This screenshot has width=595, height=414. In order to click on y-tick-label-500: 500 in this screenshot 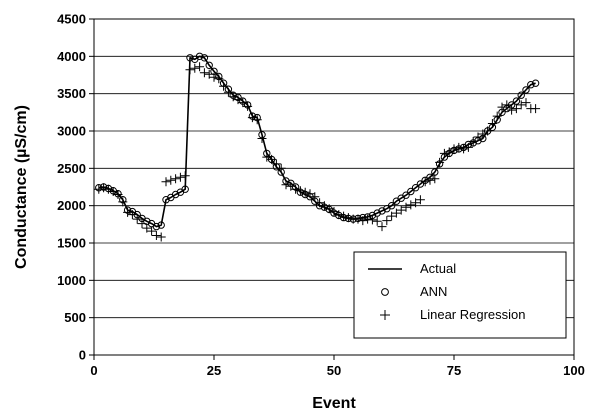, I will do `click(75, 317)`.